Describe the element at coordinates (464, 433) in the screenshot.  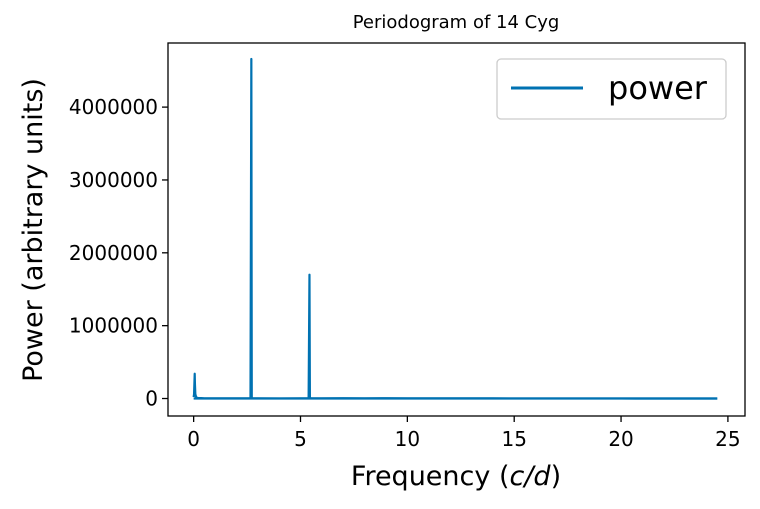
I see `x-axis-ticks: 0 5 10 15 20 25` at that location.